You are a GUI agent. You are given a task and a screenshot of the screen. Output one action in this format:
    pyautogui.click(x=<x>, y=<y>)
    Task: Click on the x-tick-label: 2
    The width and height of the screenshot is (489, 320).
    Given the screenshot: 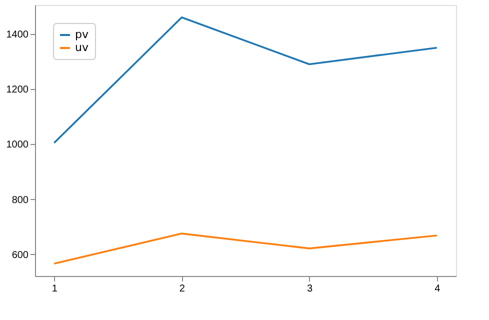 What is the action you would take?
    pyautogui.click(x=182, y=289)
    